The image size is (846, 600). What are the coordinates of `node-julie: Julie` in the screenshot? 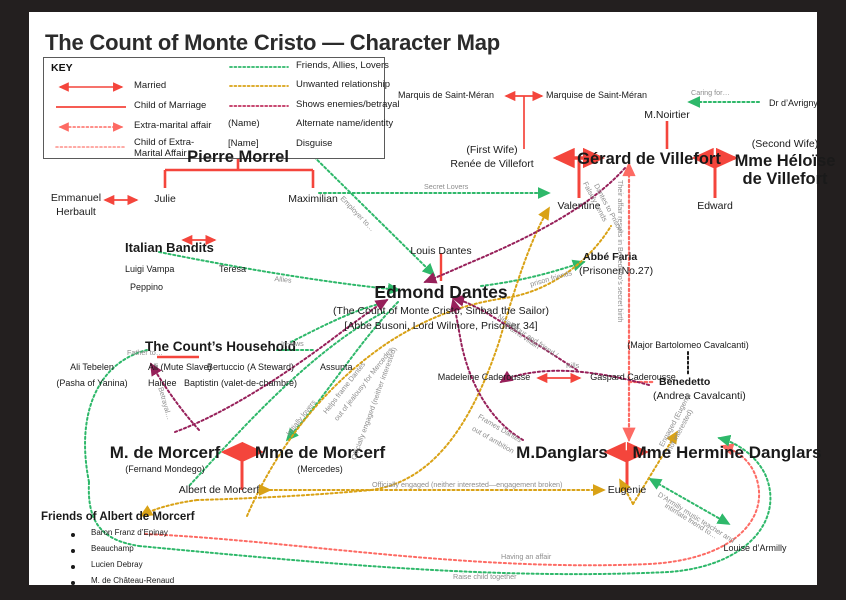 It's located at (165, 199).